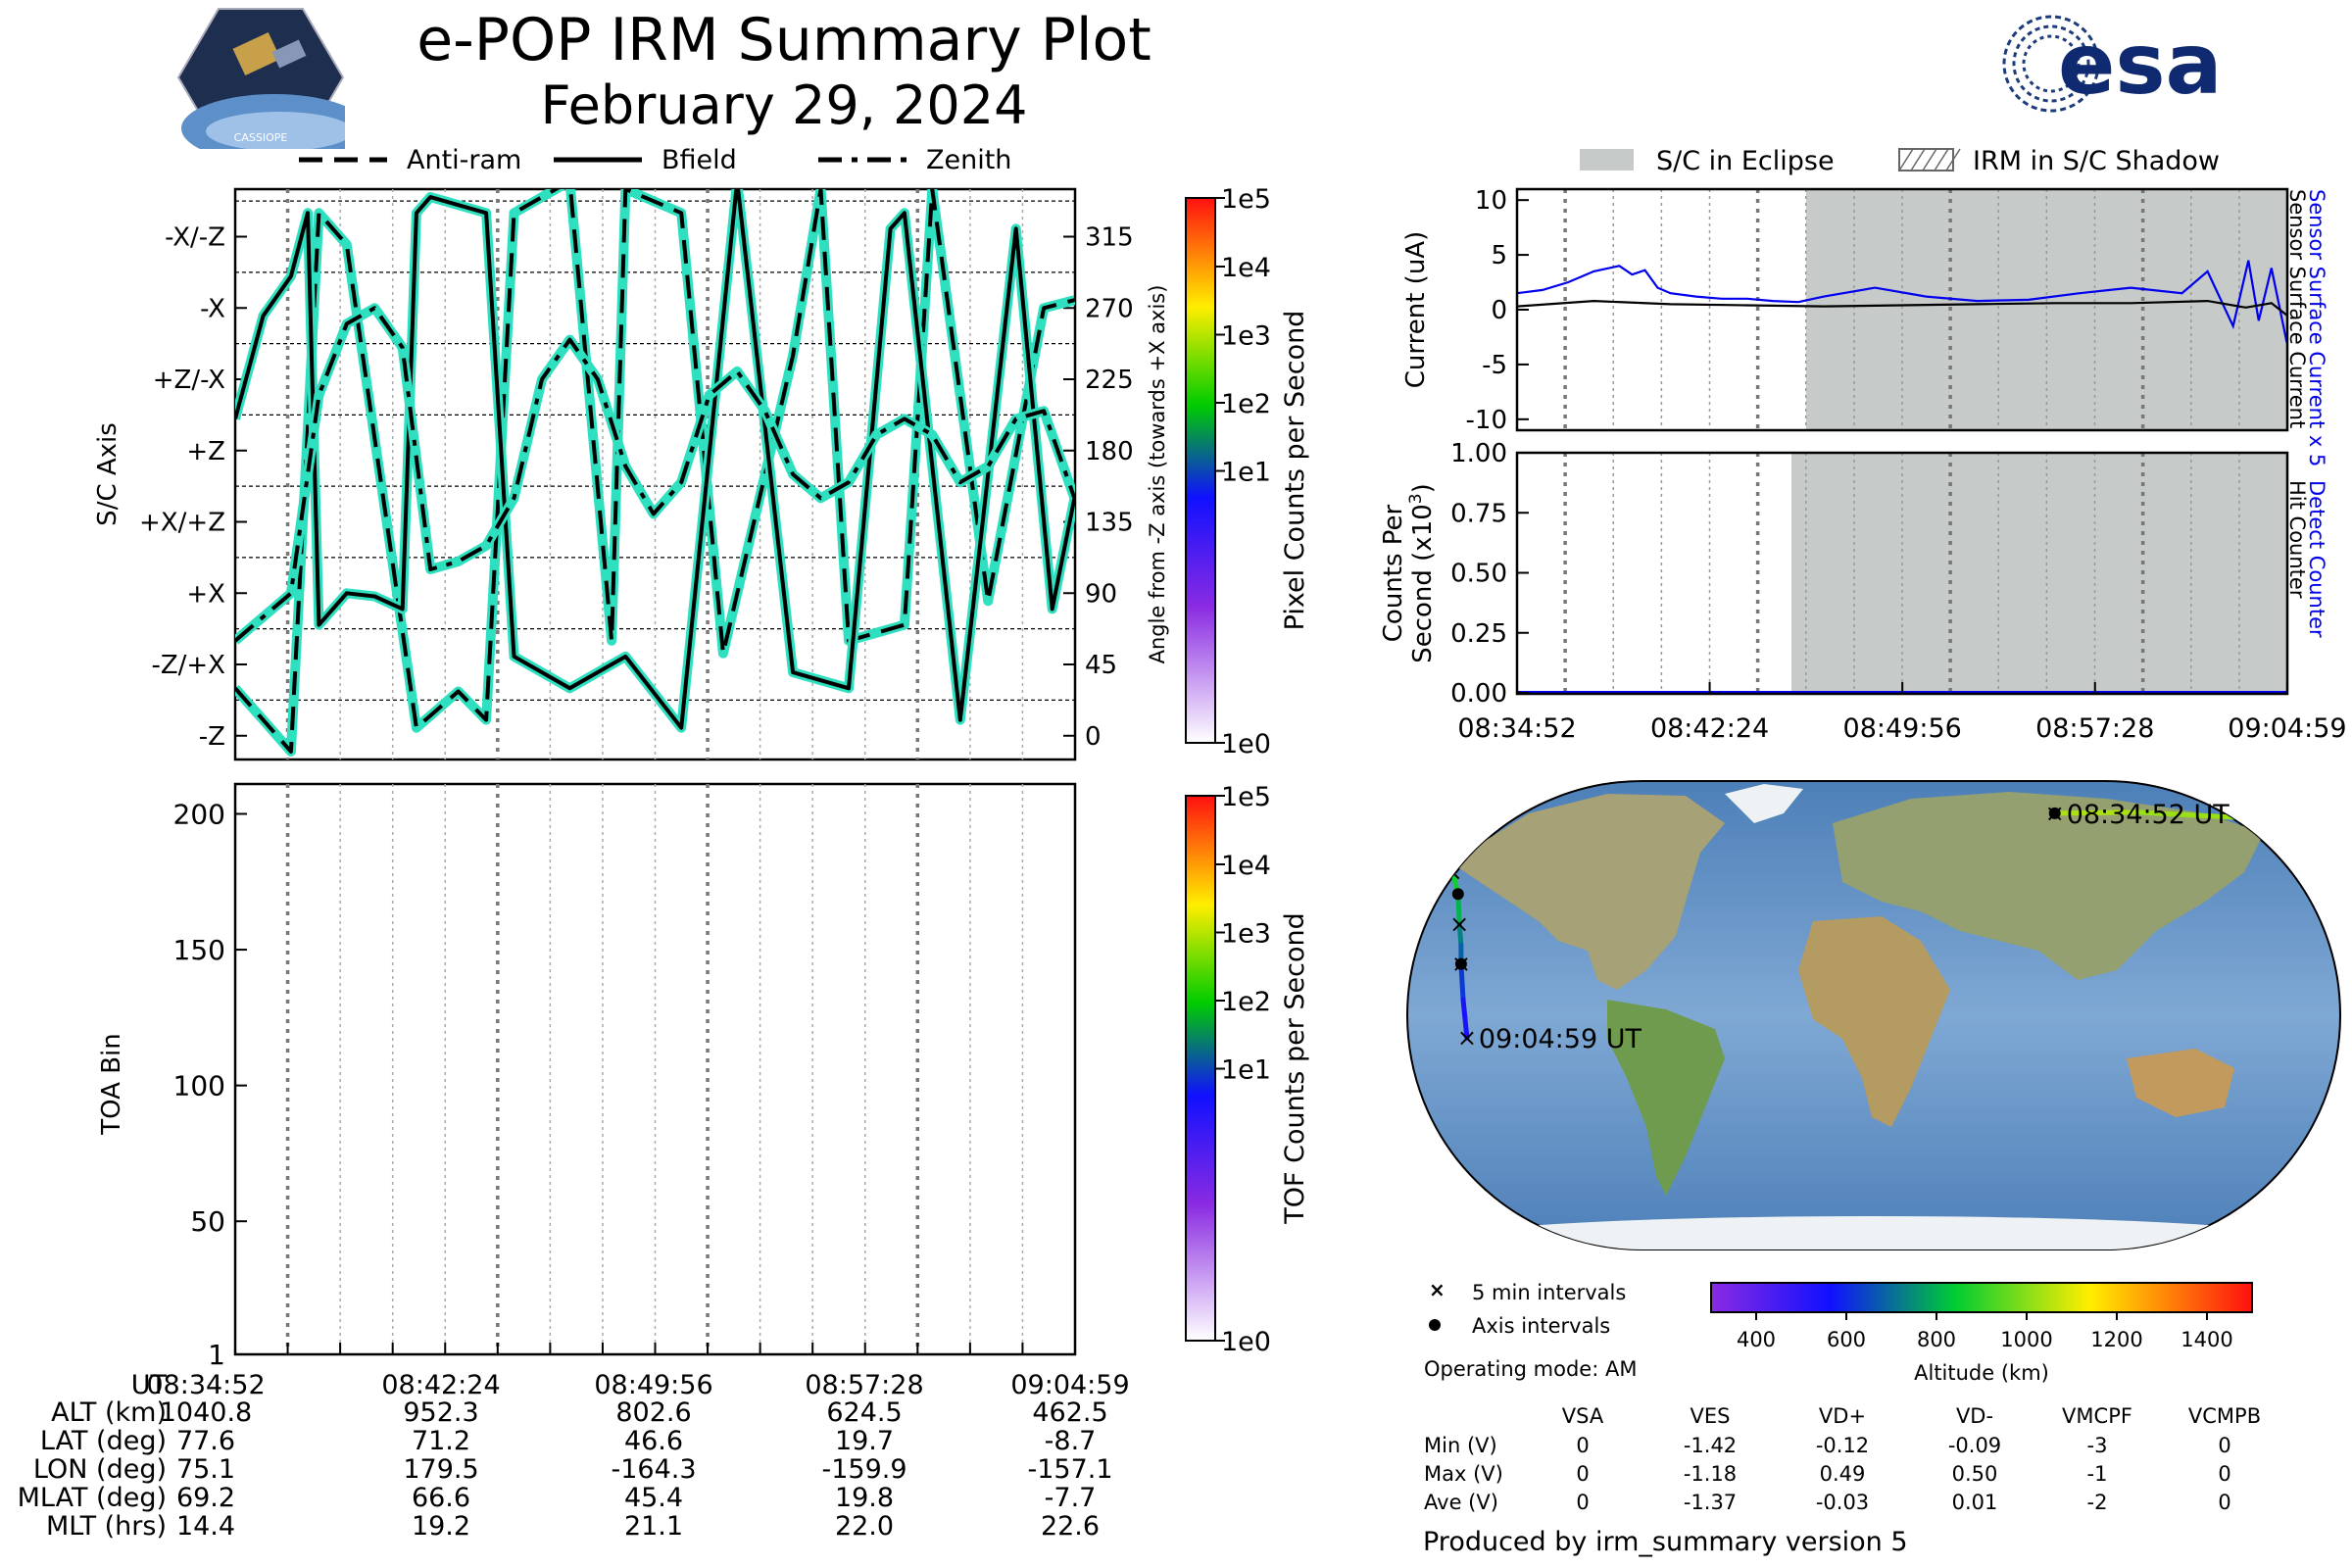 Image resolution: width=2352 pixels, height=1568 pixels. What do you see at coordinates (653, 1498) in the screenshot?
I see `ephemeris-cell: 45.4` at bounding box center [653, 1498].